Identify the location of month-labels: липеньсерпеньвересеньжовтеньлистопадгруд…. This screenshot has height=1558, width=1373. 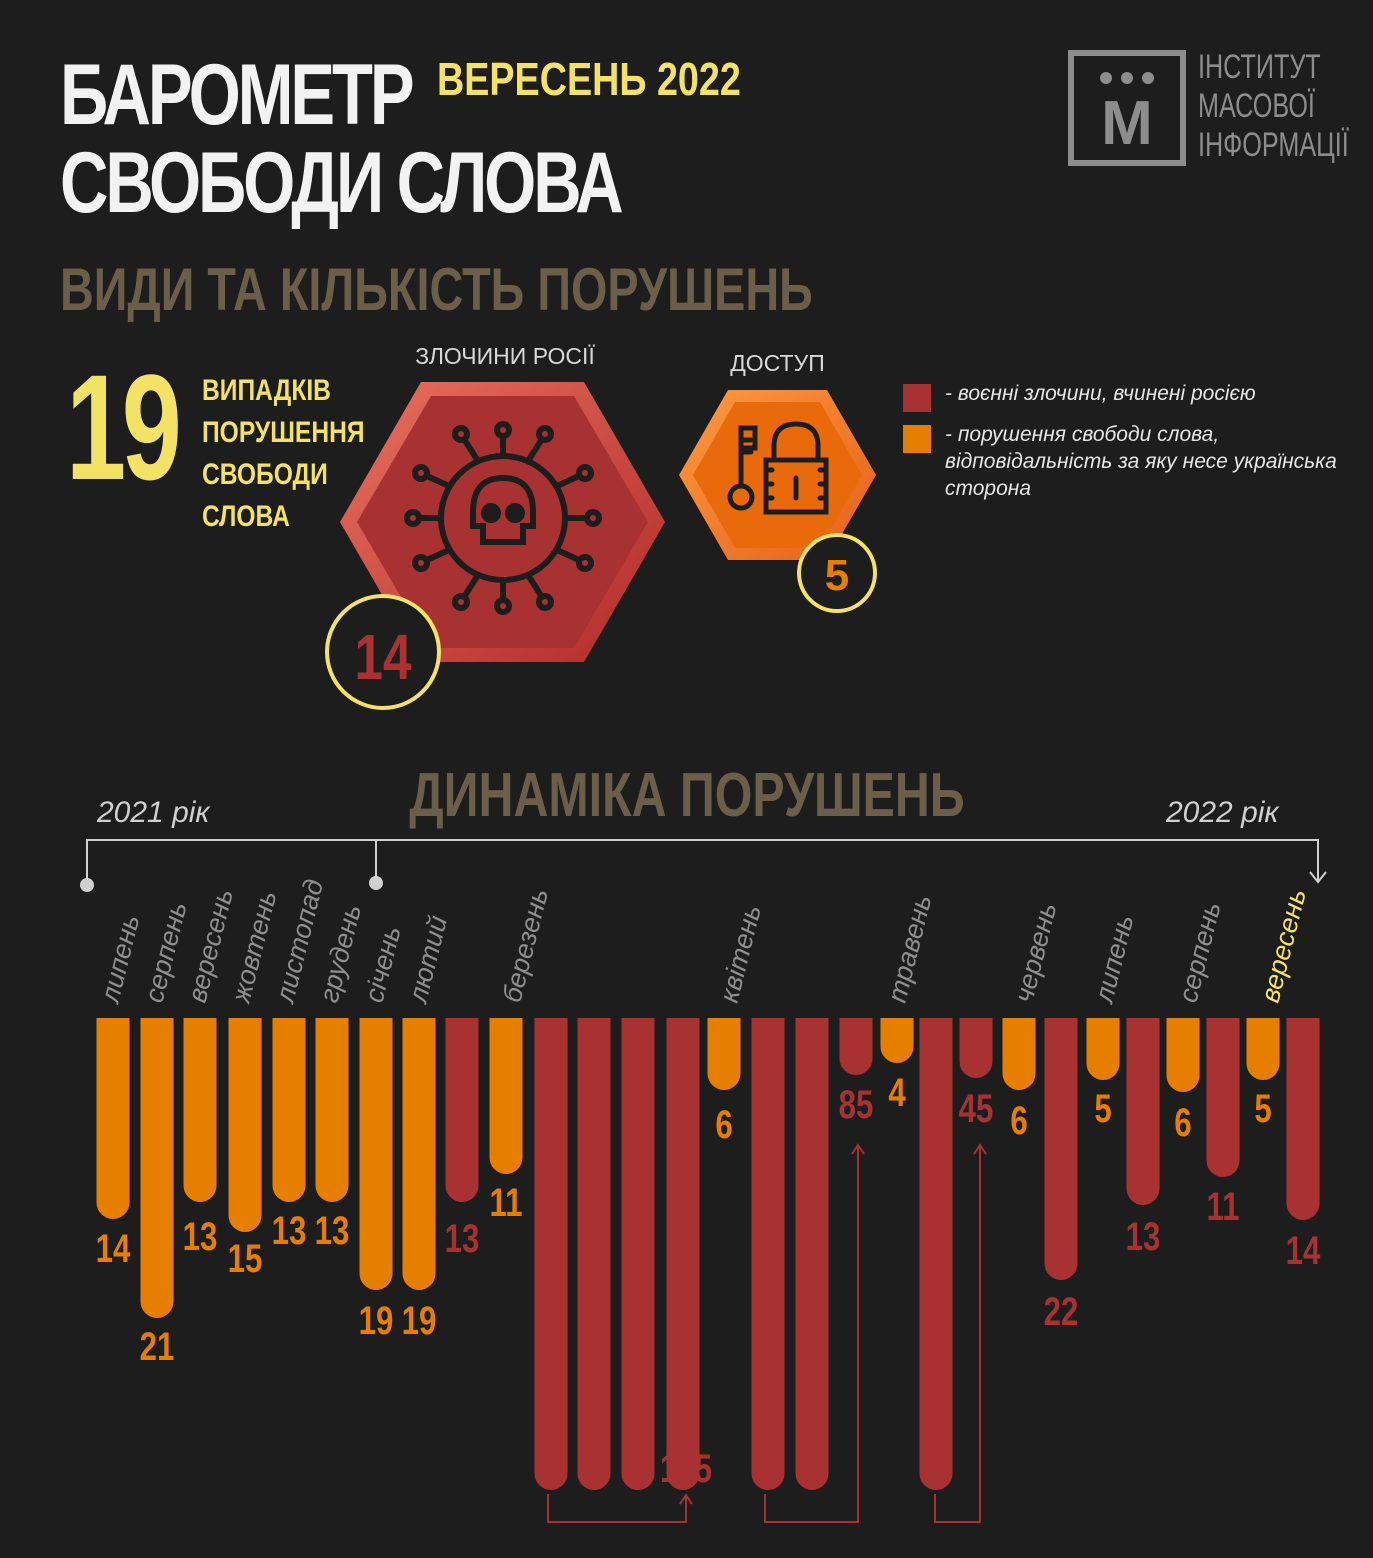
(703, 941).